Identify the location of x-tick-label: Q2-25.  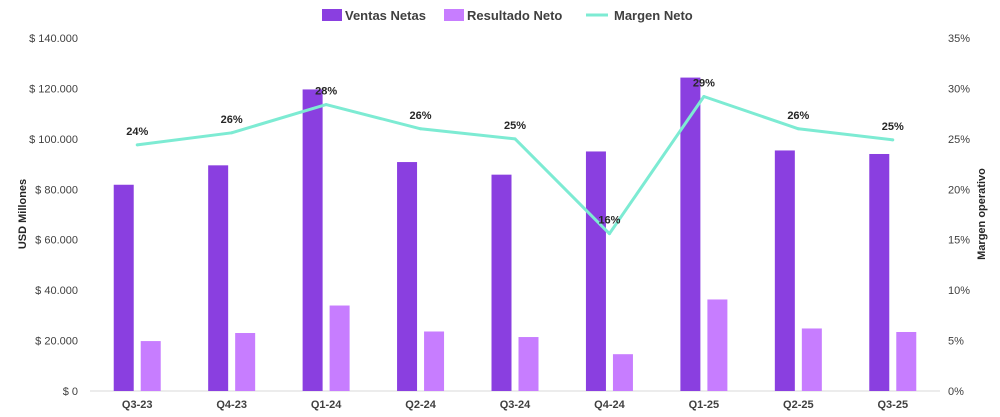
(798, 405).